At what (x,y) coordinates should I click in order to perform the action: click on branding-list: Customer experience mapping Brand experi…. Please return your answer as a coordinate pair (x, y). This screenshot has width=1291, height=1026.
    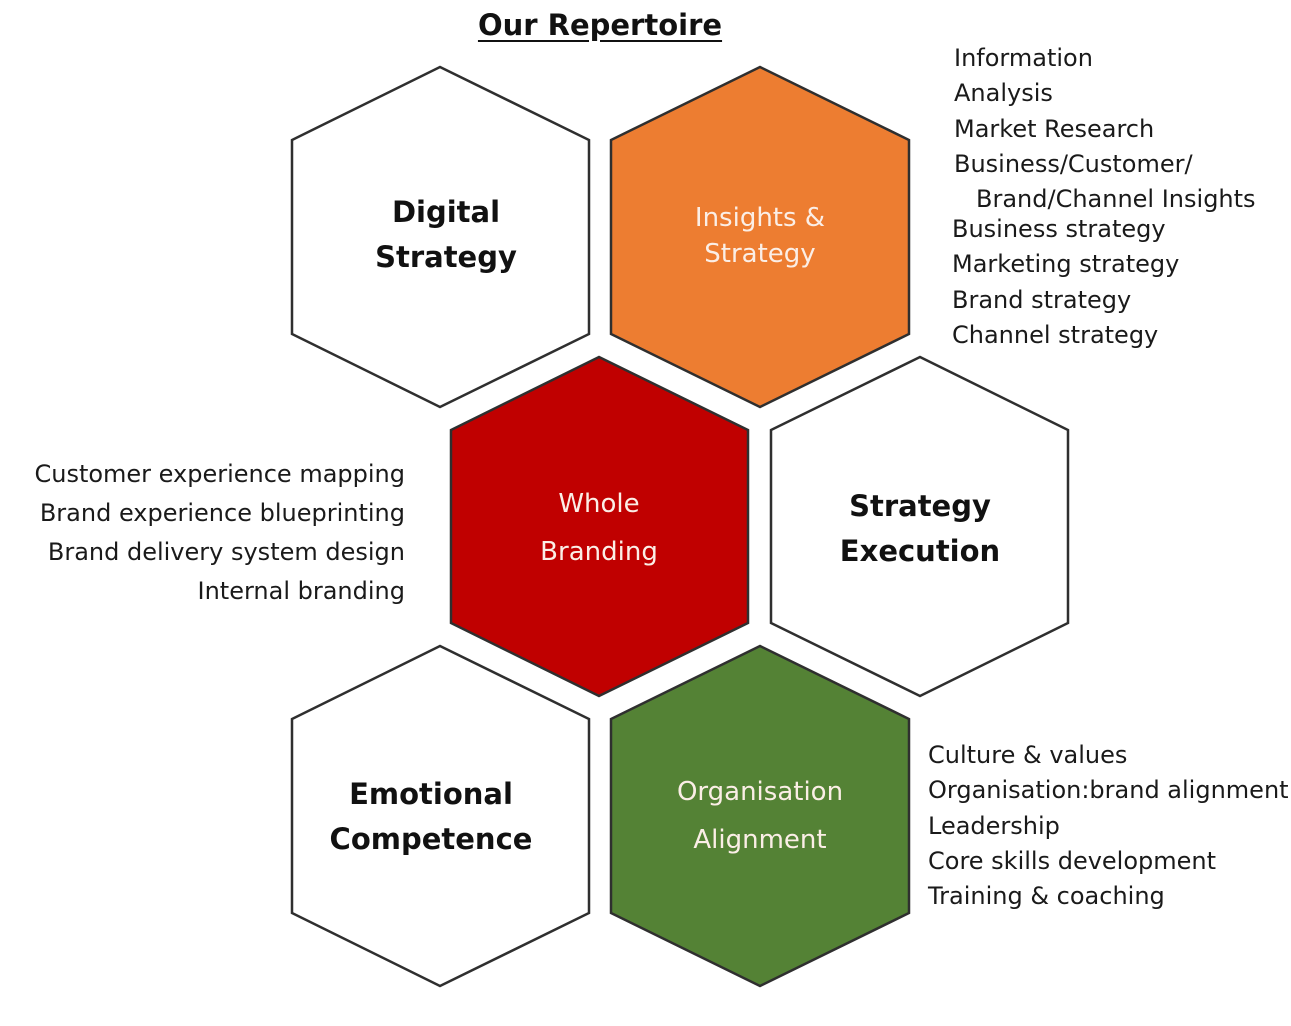
    Looking at the image, I should click on (219, 533).